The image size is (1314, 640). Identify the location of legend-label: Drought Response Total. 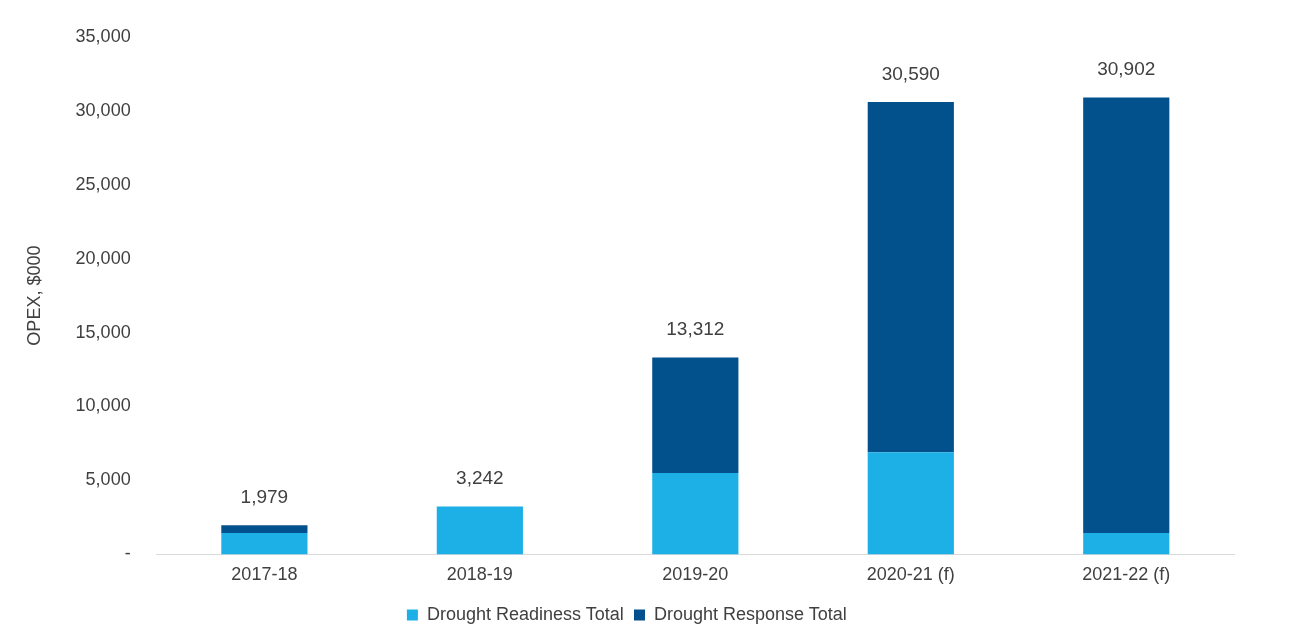
(750, 613).